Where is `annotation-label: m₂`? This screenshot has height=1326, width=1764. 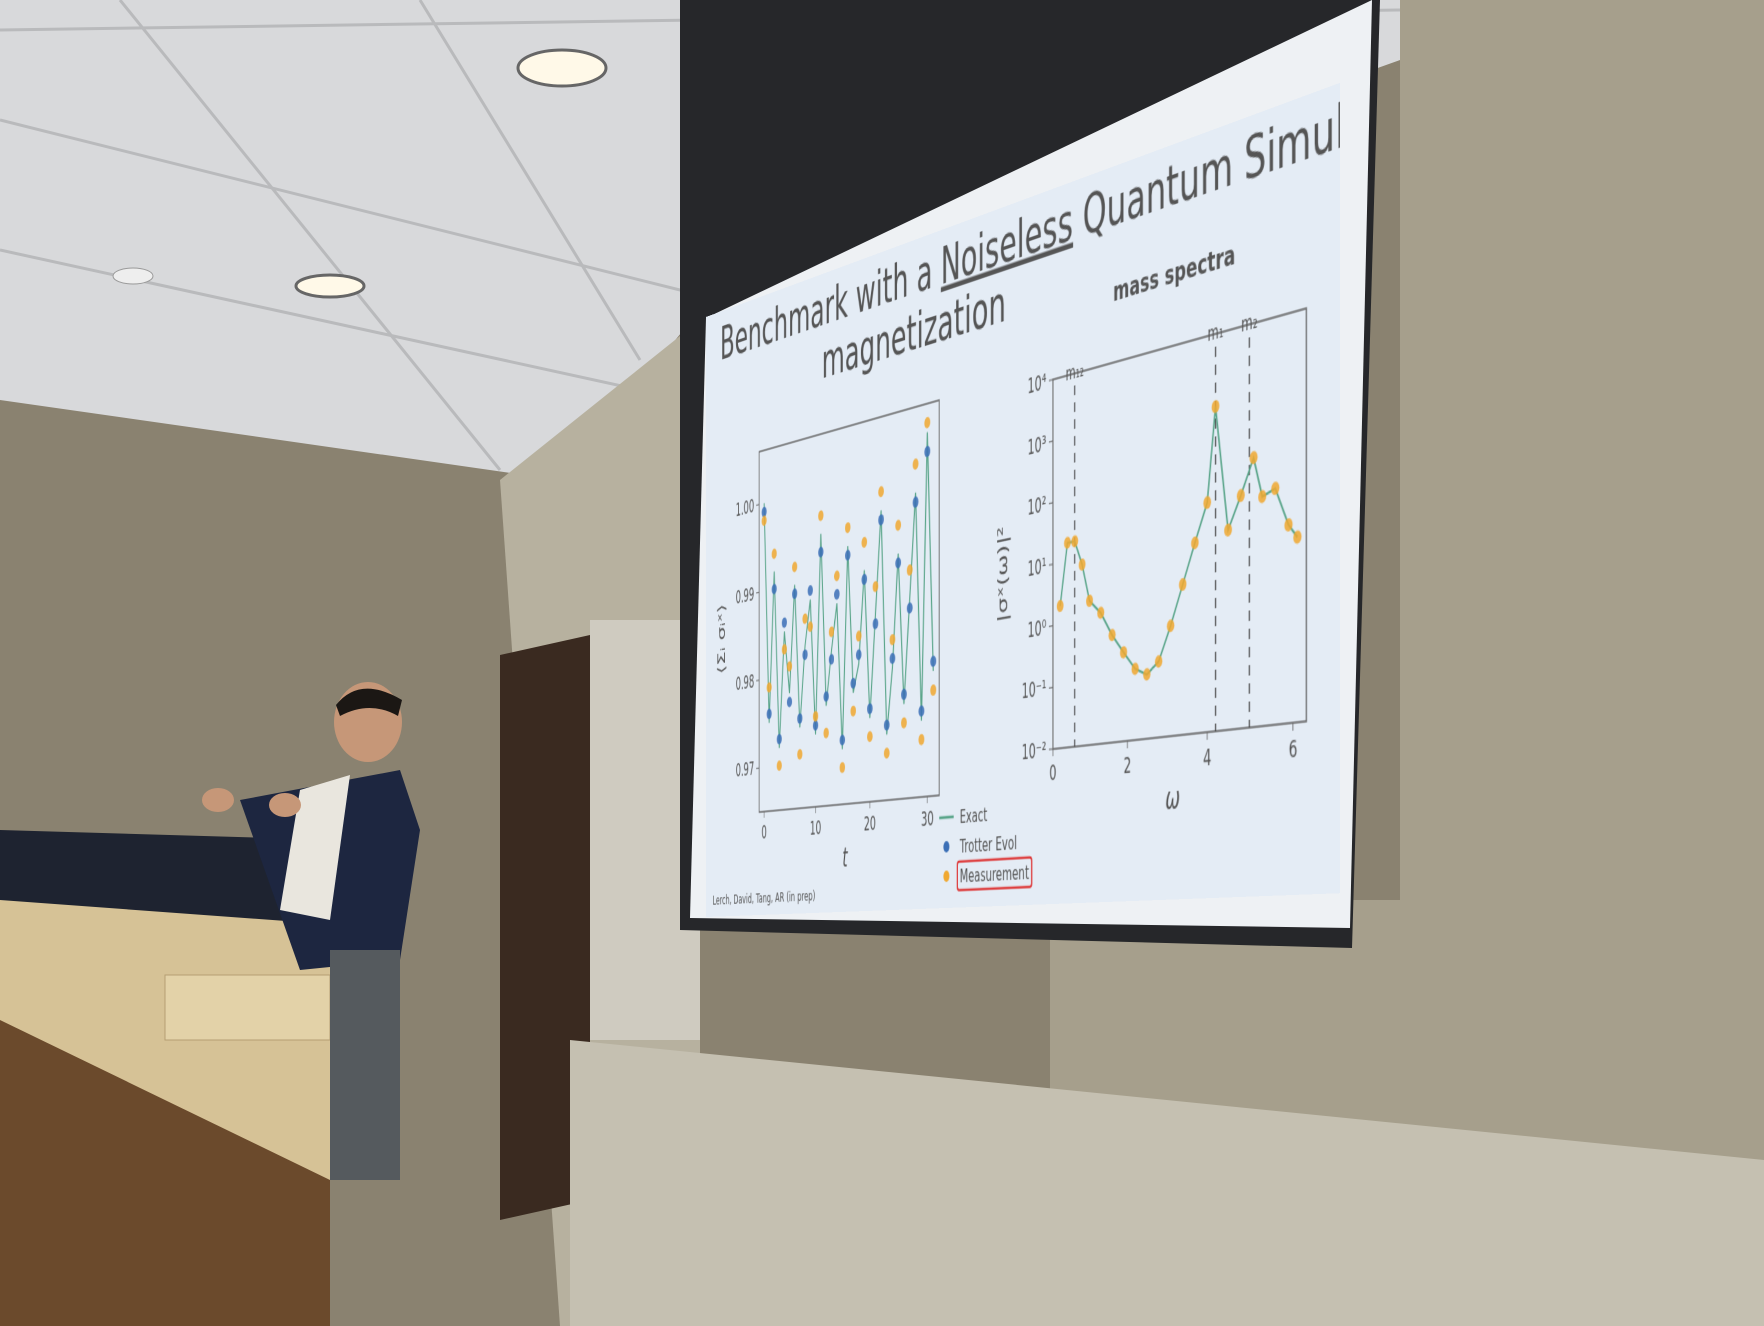 annotation-label: m₂ is located at coordinates (1249, 323).